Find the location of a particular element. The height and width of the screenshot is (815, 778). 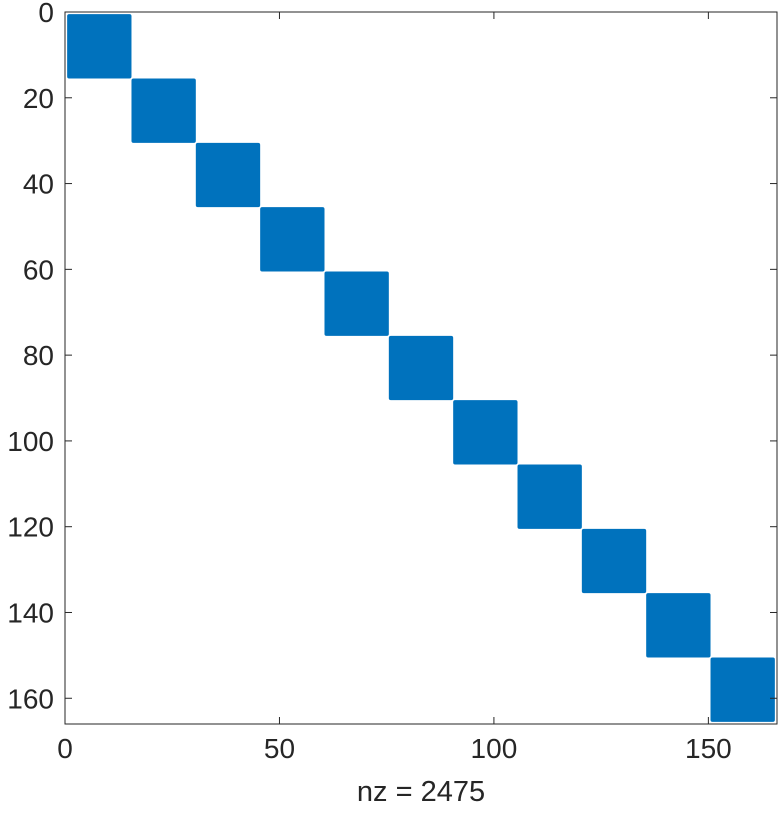

y-tick-label: 60 is located at coordinates (38, 269).